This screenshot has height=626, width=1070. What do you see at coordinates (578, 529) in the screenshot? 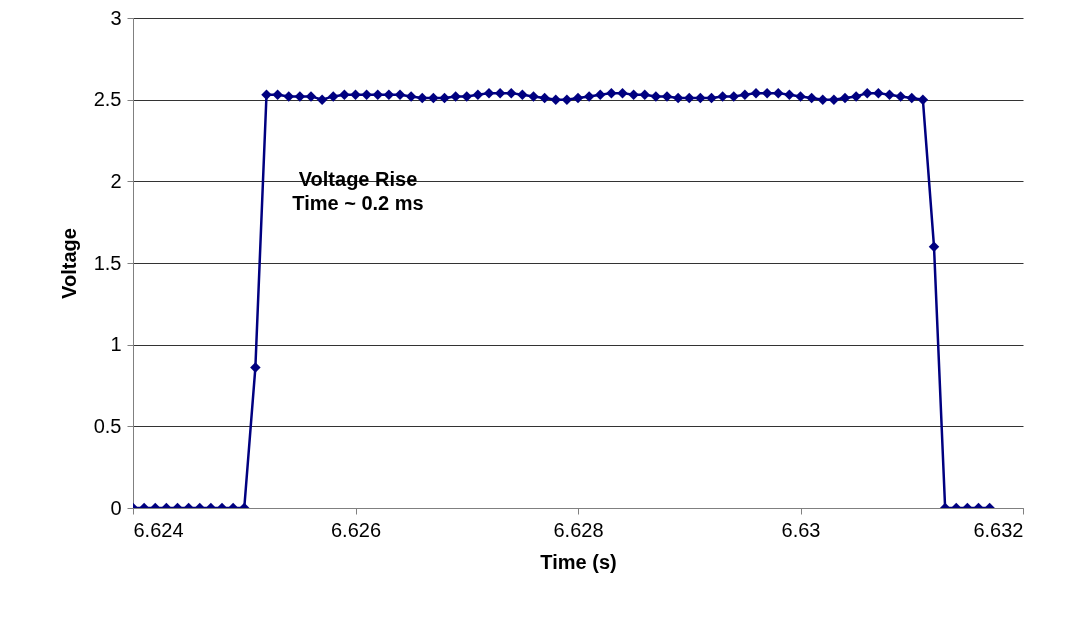
I see `x-tick-label: 6.628` at bounding box center [578, 529].